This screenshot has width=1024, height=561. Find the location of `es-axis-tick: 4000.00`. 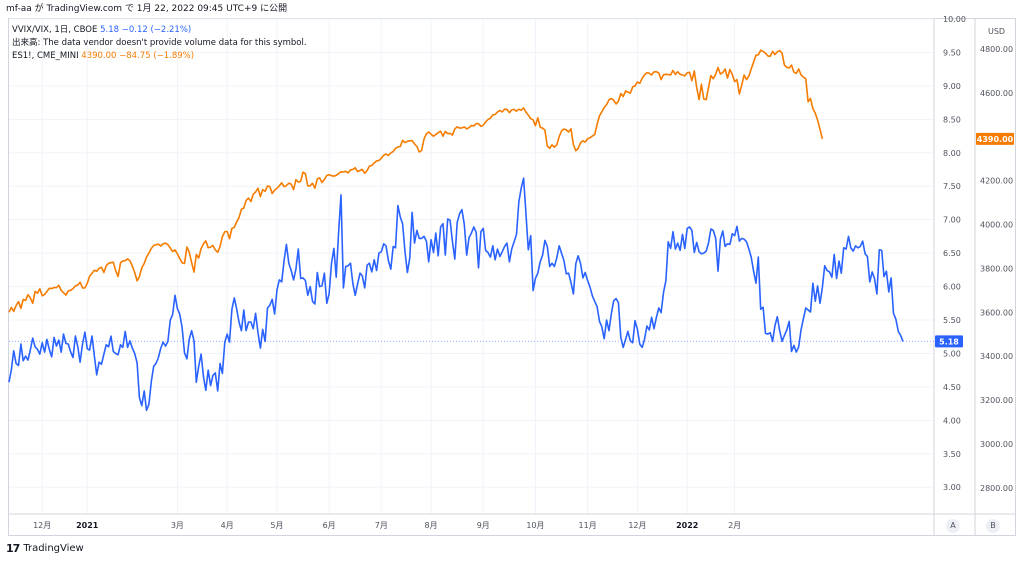

es-axis-tick: 4000.00 is located at coordinates (996, 224).